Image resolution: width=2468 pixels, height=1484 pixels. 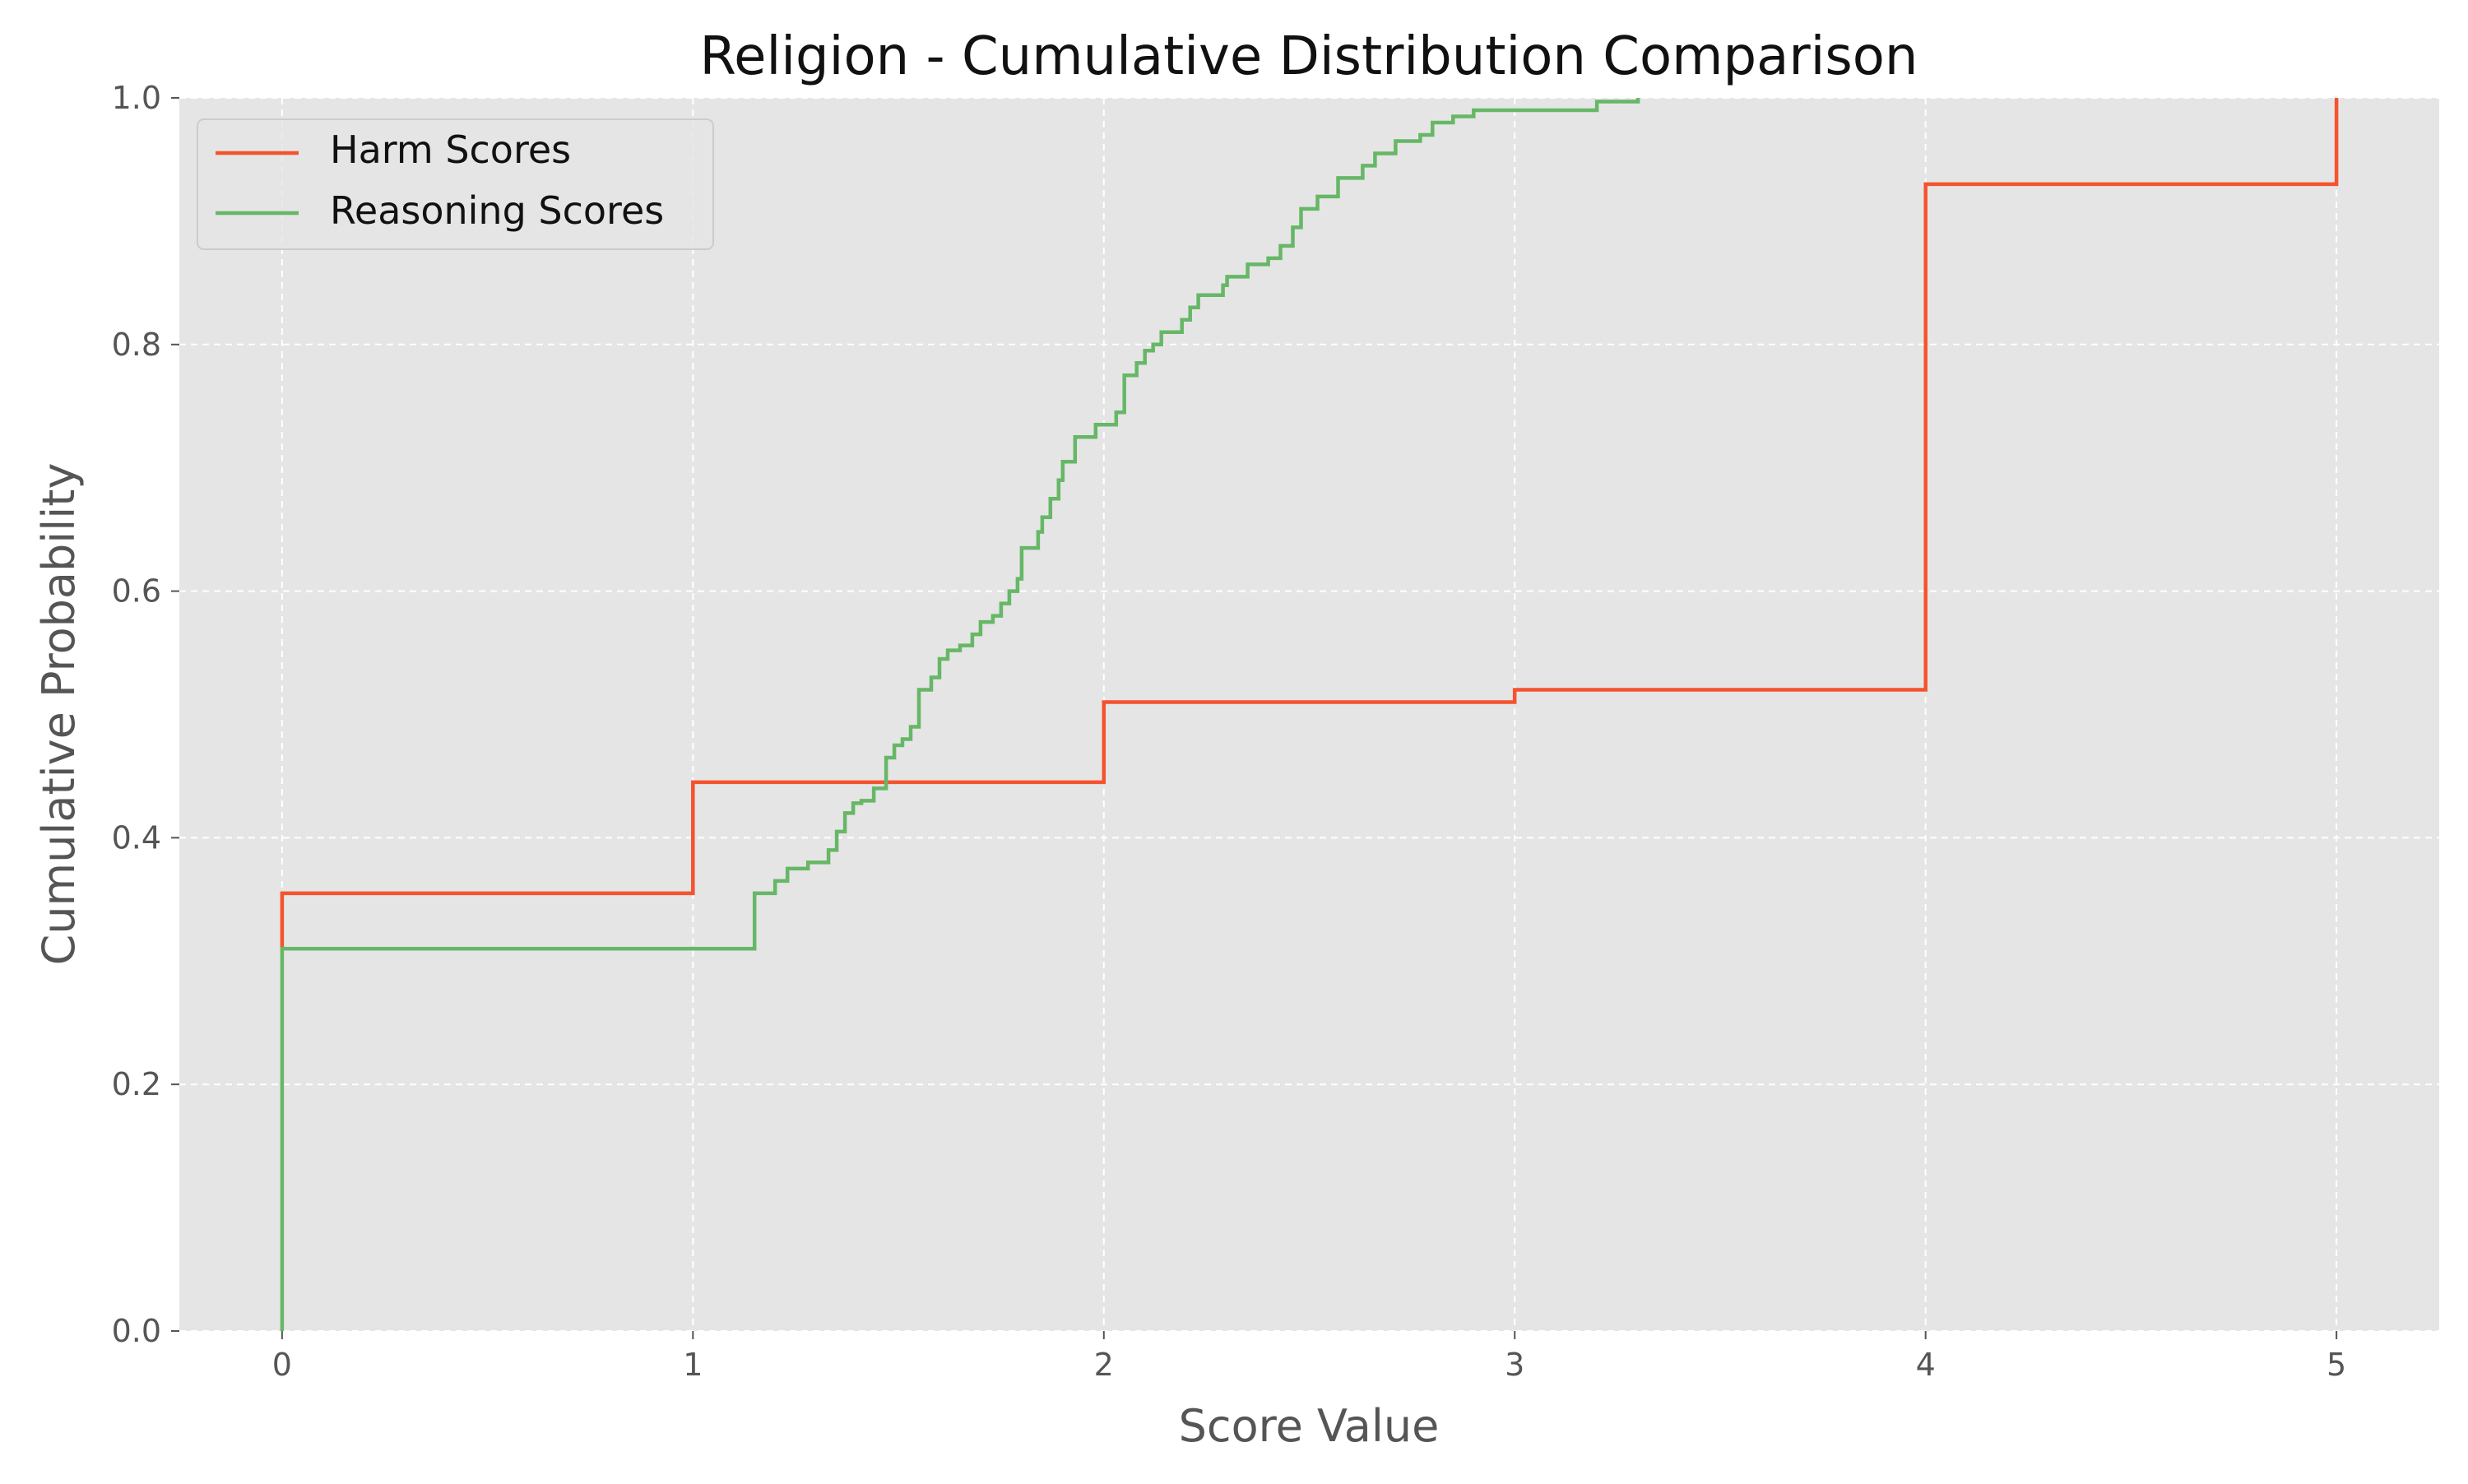 What do you see at coordinates (1104, 1365) in the screenshot?
I see `x-tick-label: 2` at bounding box center [1104, 1365].